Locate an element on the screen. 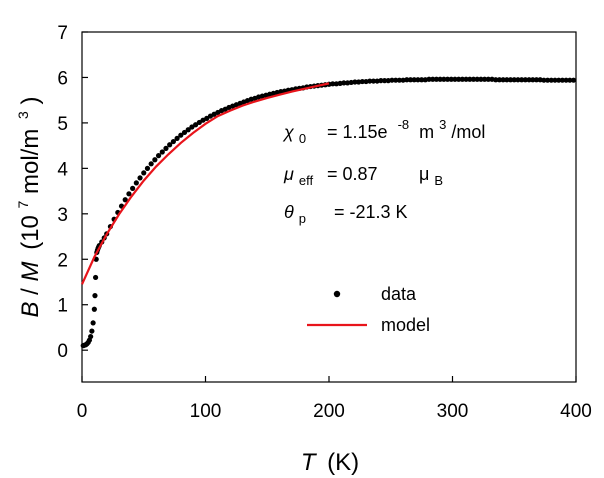 The height and width of the screenshot is (478, 604). y-axis-unit-close: ) is located at coordinates (30, 100).